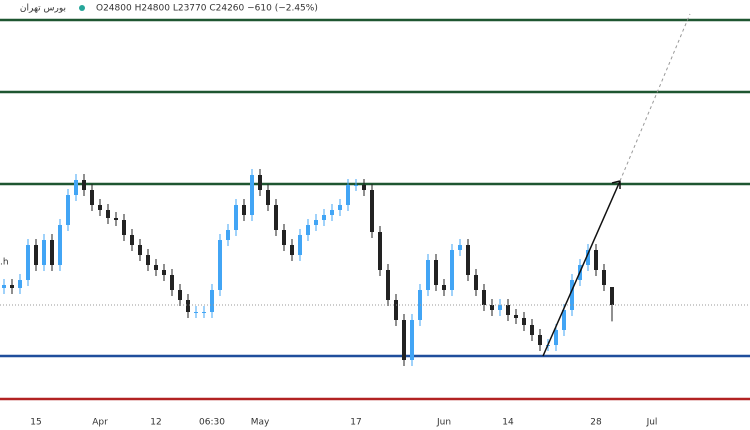 This screenshot has width=750, height=430. Describe the element at coordinates (35, 423) in the screenshot. I see `x-tick-label: 15` at that location.